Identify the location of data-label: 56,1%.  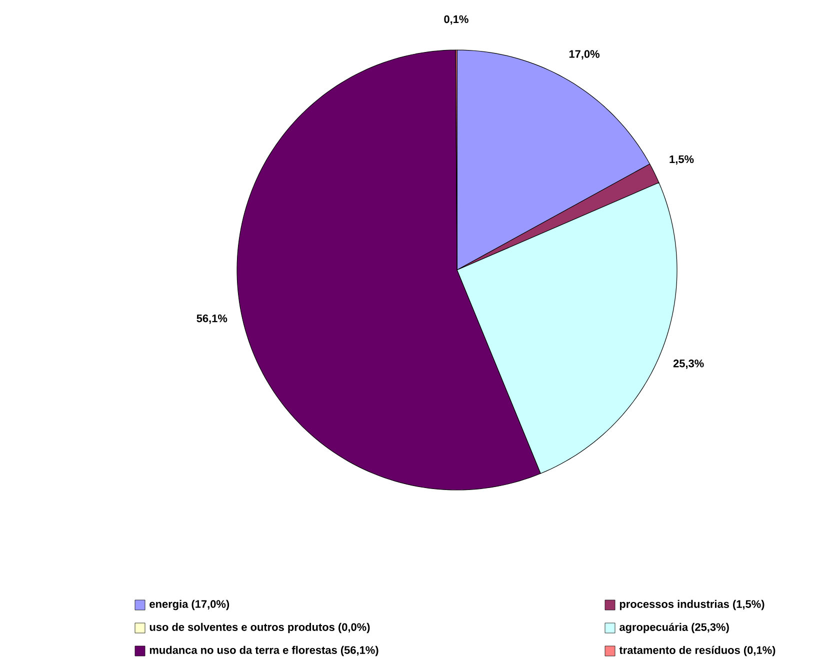
(212, 319).